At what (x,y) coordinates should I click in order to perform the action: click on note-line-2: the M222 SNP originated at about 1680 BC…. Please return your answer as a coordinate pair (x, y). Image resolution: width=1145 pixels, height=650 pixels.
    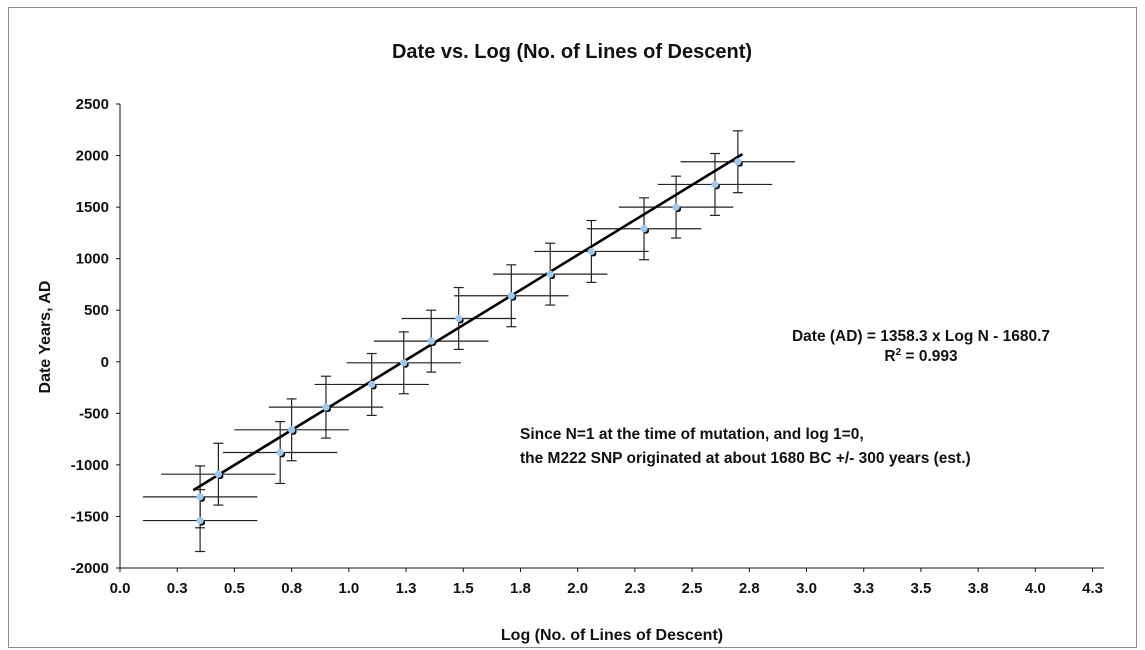
    Looking at the image, I should click on (745, 458).